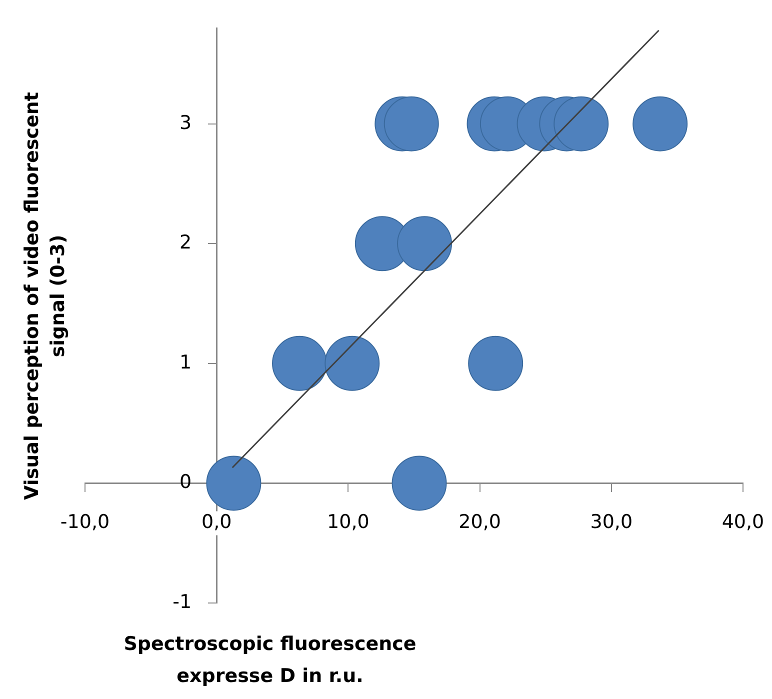 The width and height of the screenshot is (772, 699). I want to click on x-tick-label: -10,0, so click(85, 522).